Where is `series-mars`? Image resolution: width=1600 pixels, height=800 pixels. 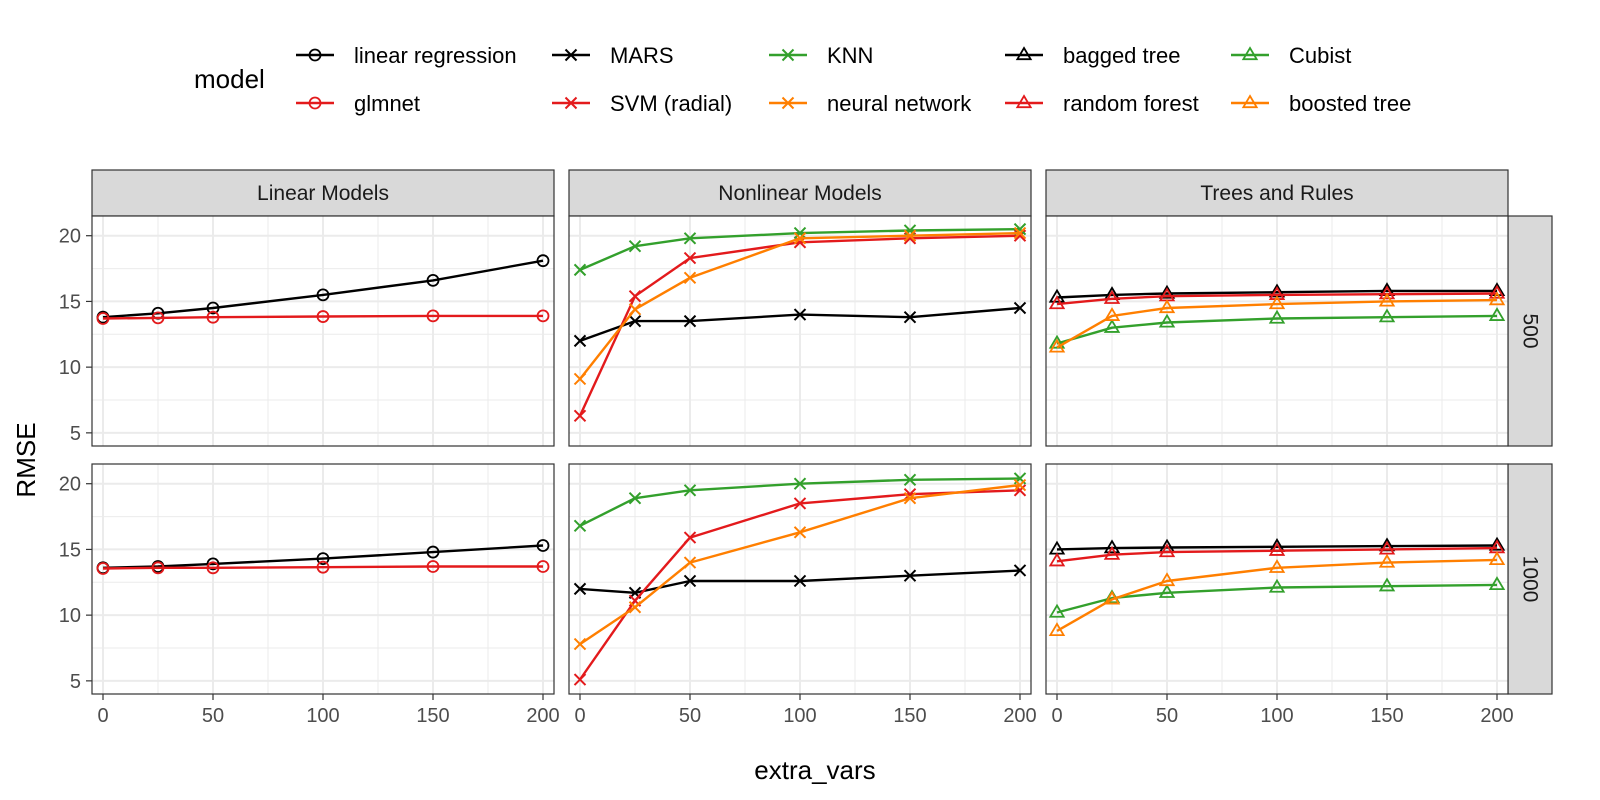 series-mars is located at coordinates (800, 582).